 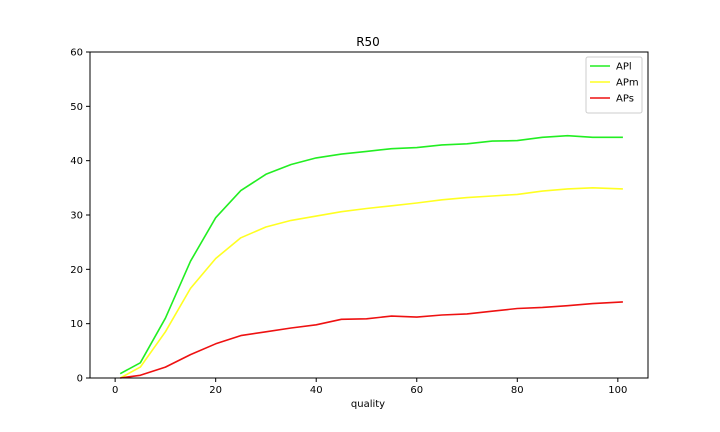 What do you see at coordinates (215, 390) in the screenshot?
I see `x-tick-label: 20` at bounding box center [215, 390].